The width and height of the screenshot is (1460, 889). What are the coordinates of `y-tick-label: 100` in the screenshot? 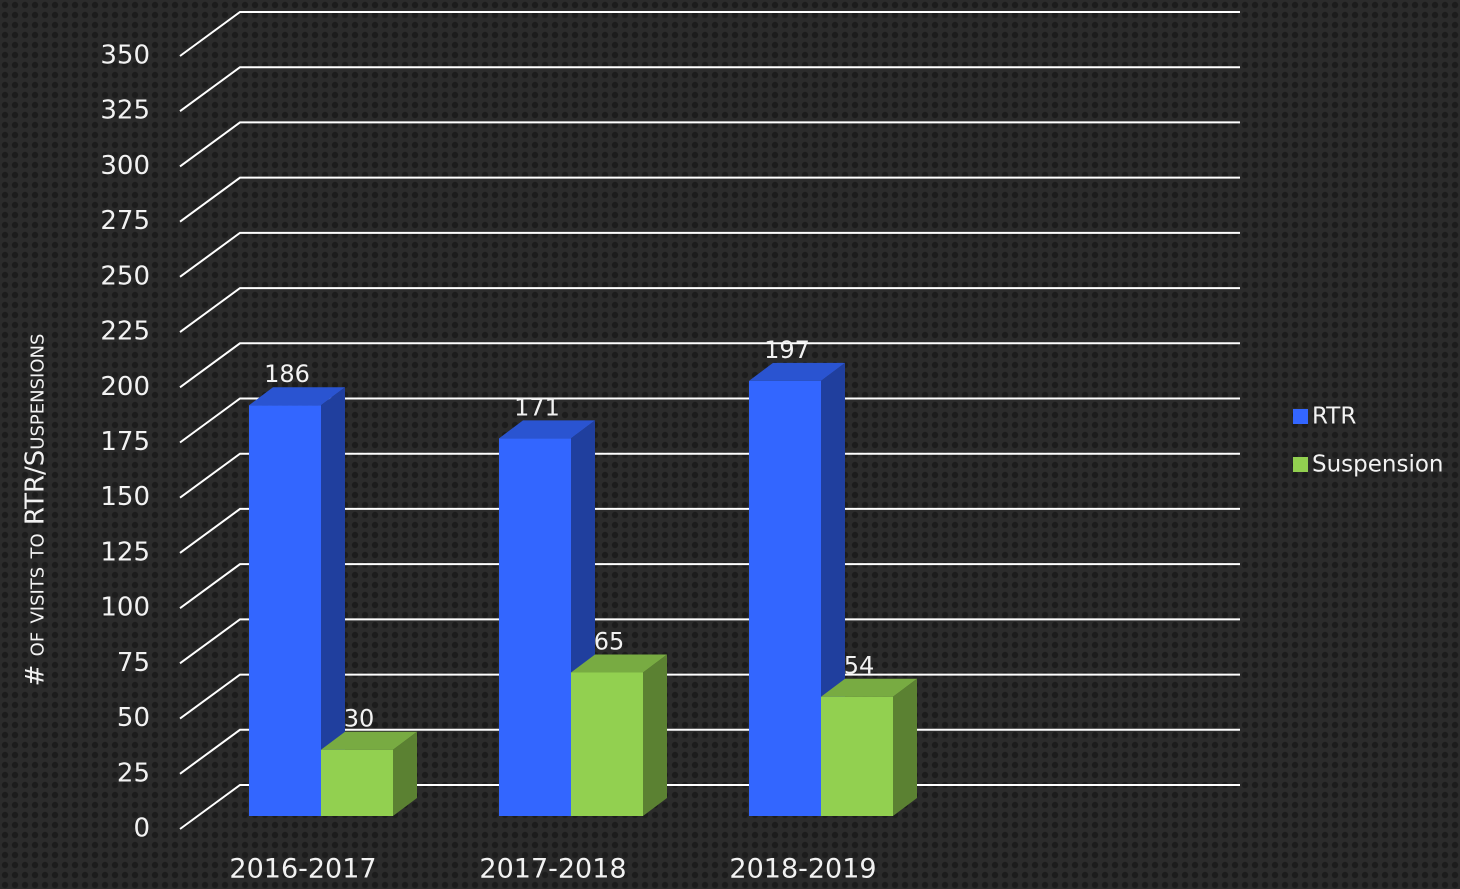 It's located at (125, 608).